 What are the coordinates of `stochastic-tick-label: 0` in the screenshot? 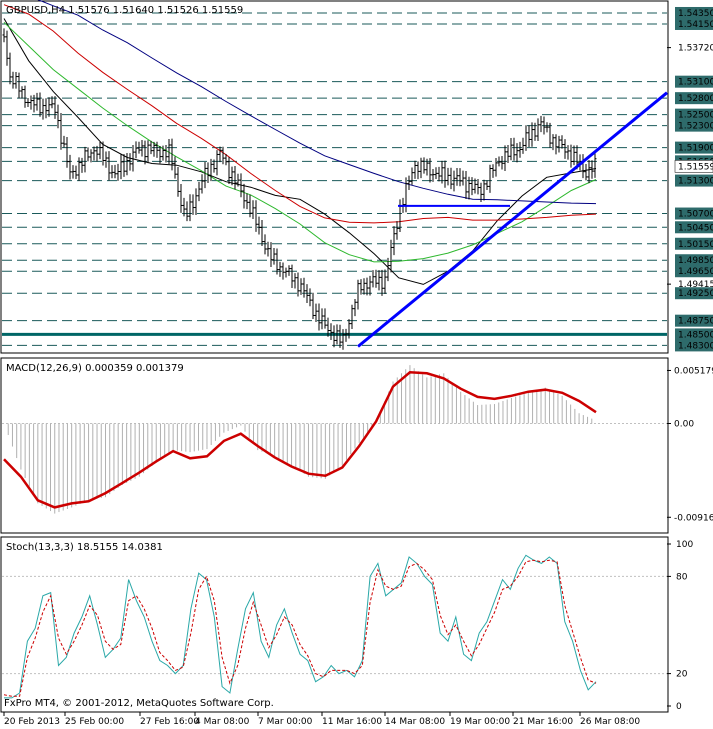 It's located at (679, 707).